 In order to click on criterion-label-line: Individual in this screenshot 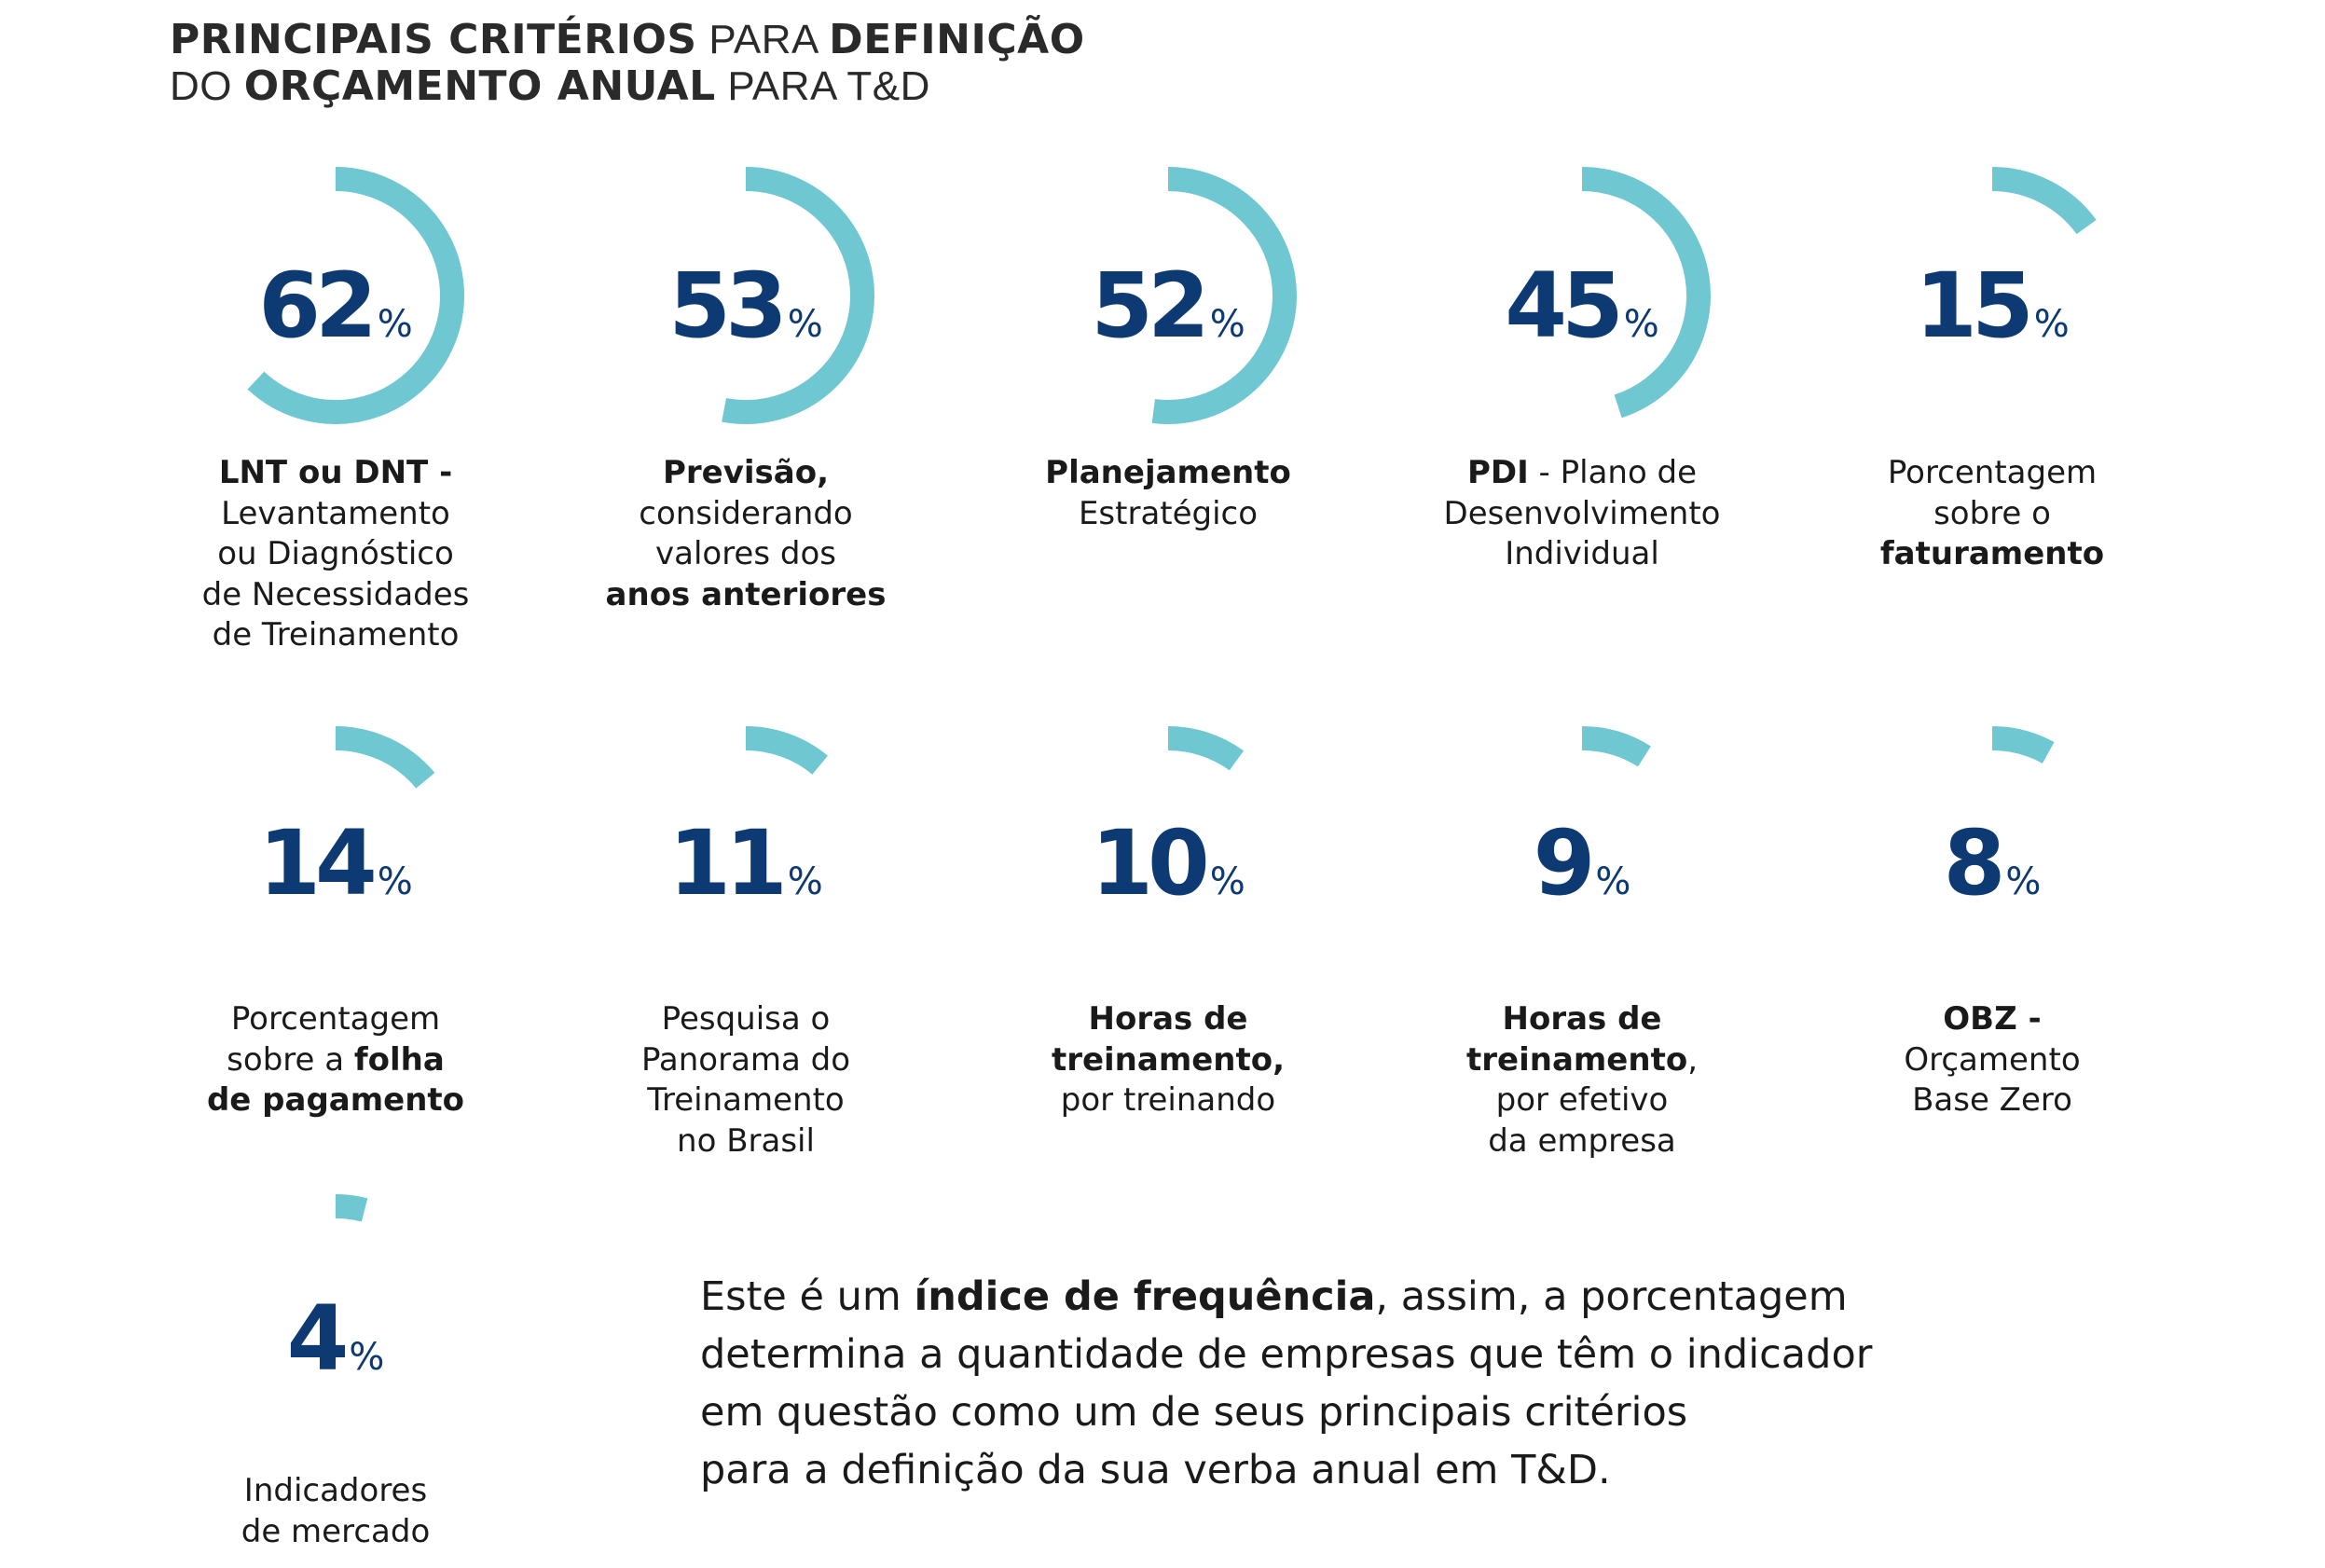, I will do `click(1582, 554)`.